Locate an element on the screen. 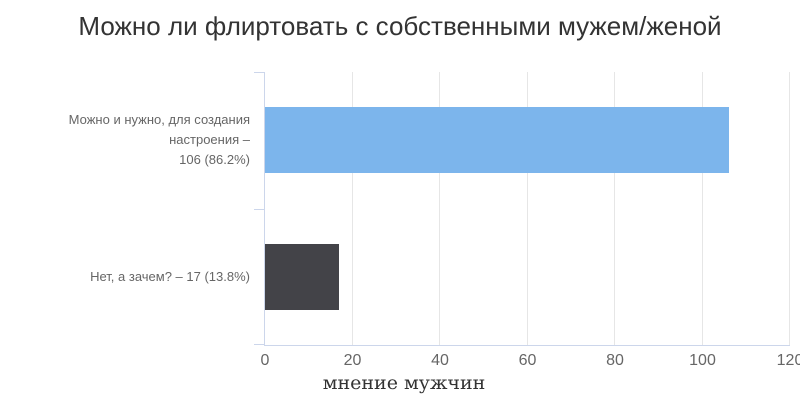 This screenshot has height=400, width=800. x-tick-label-100: 100 is located at coordinates (702, 360).